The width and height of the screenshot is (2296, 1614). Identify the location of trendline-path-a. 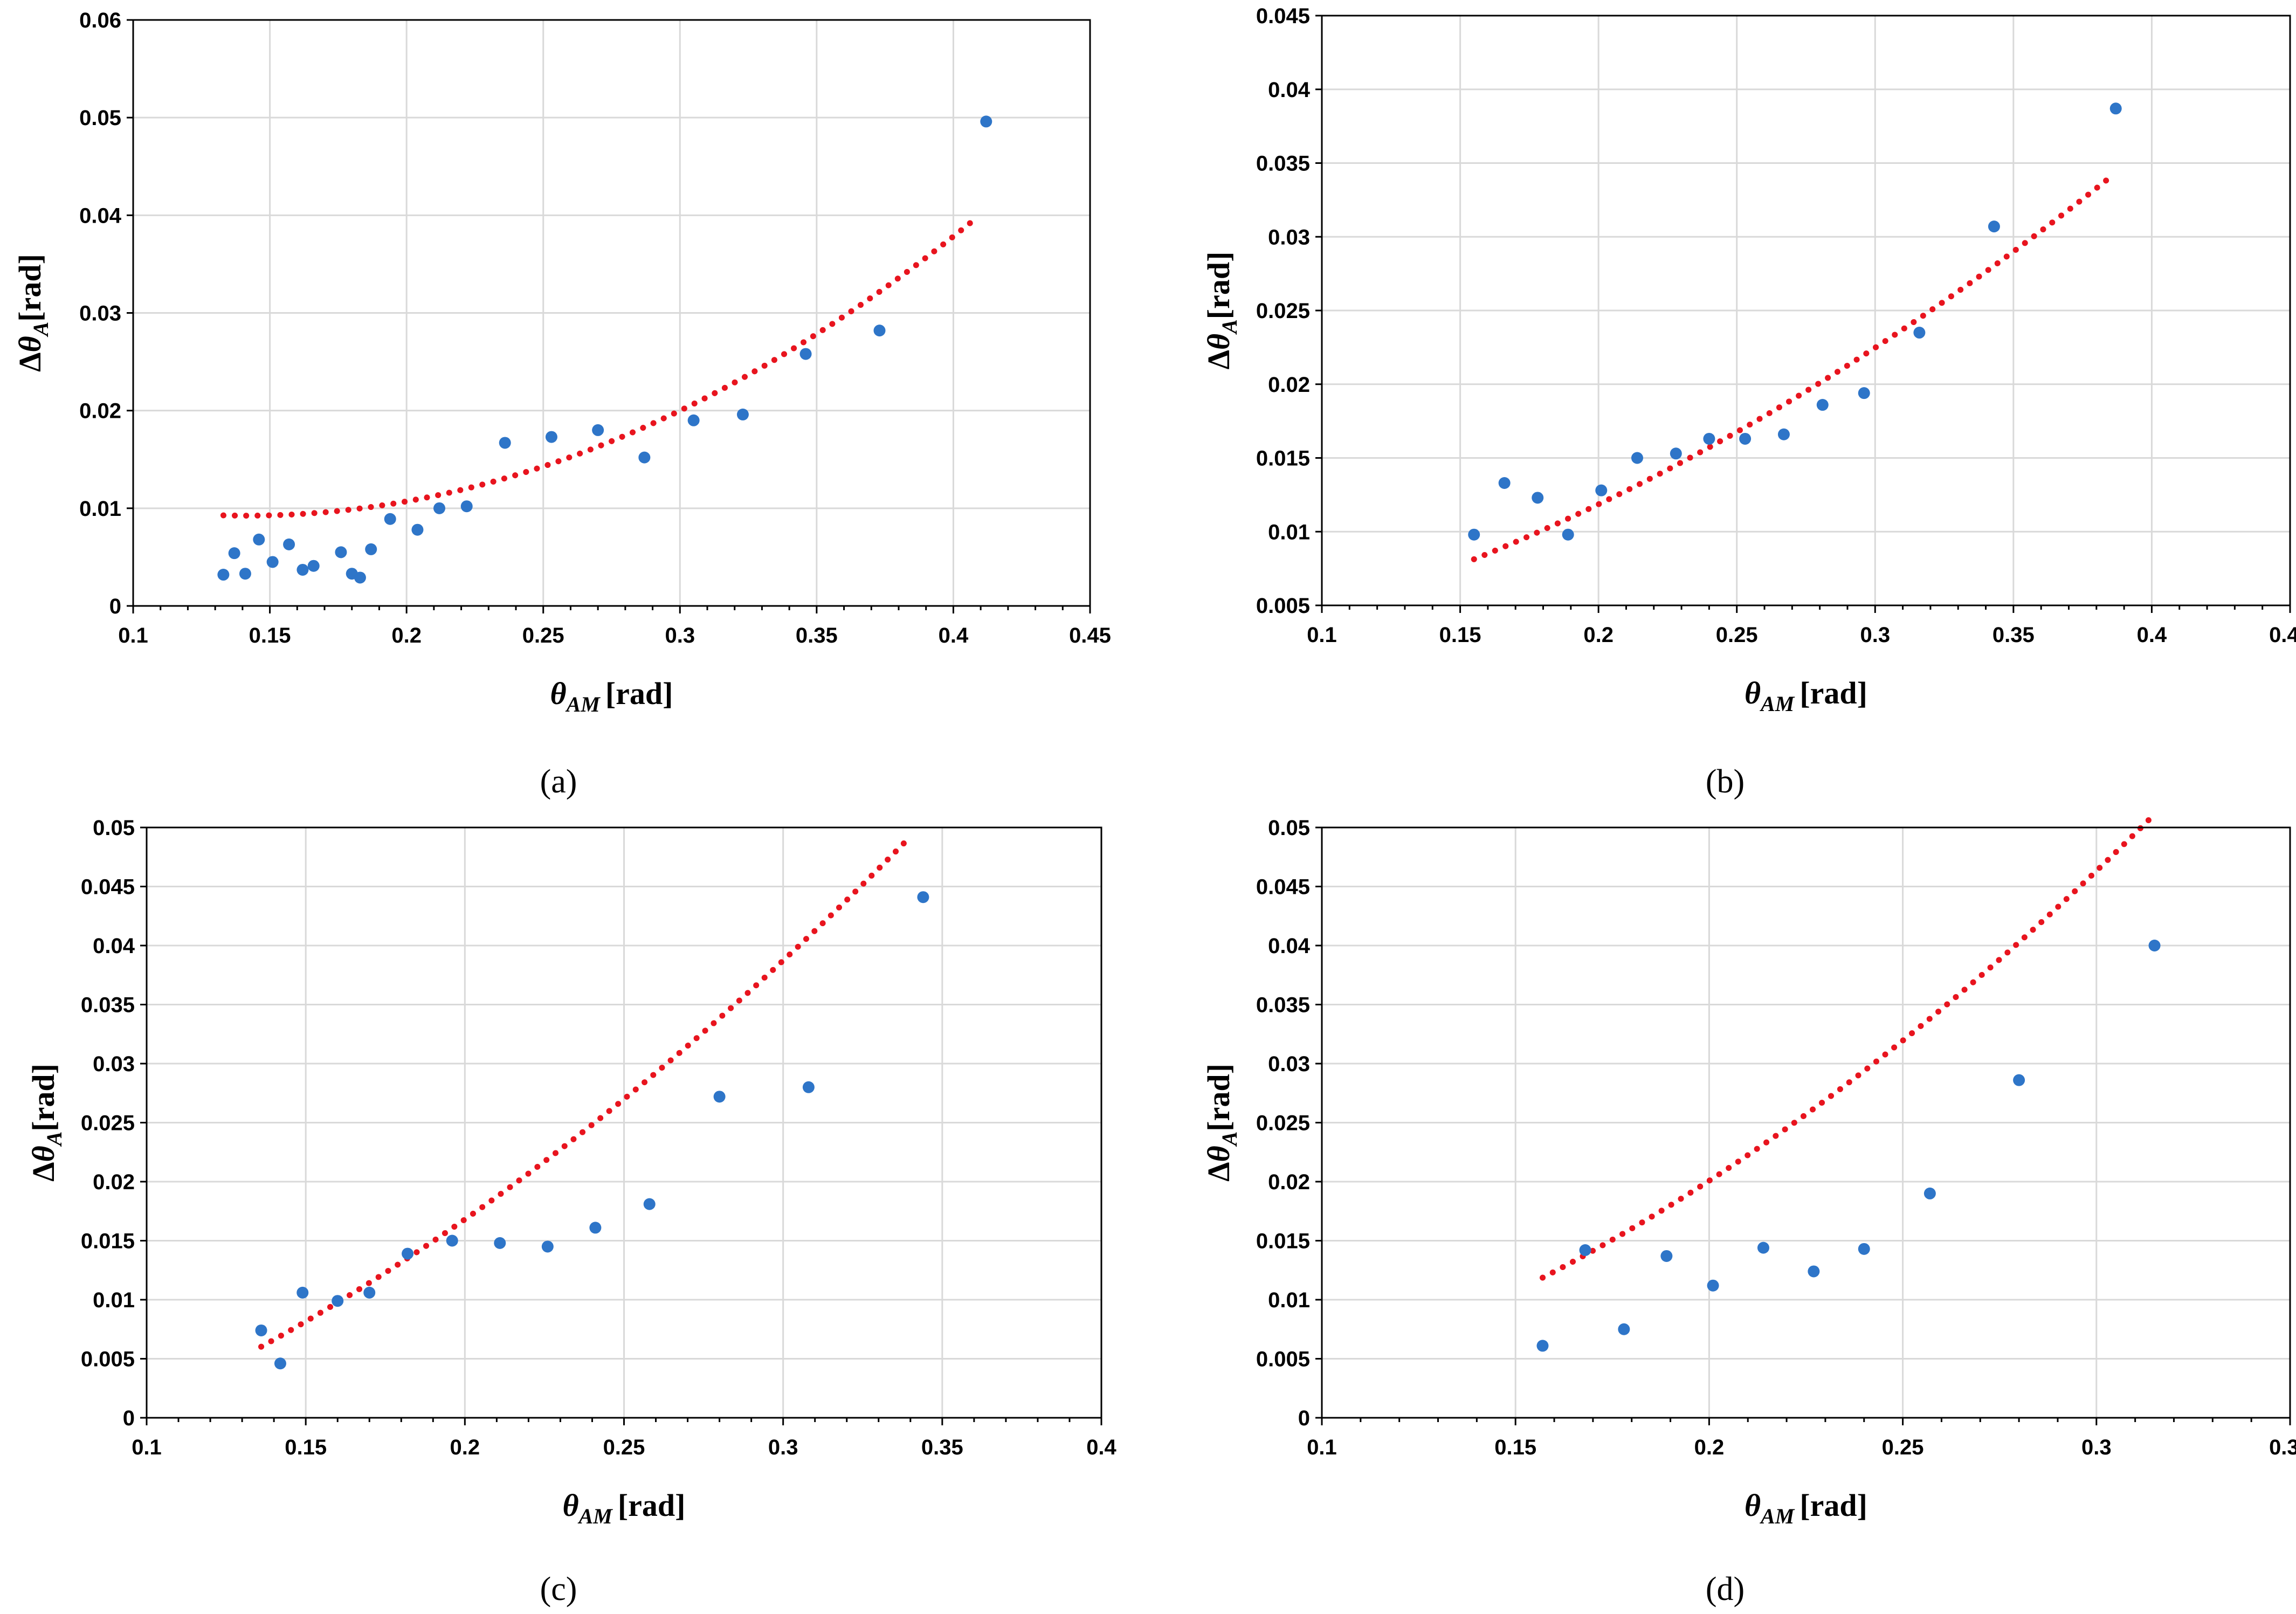
(599, 367).